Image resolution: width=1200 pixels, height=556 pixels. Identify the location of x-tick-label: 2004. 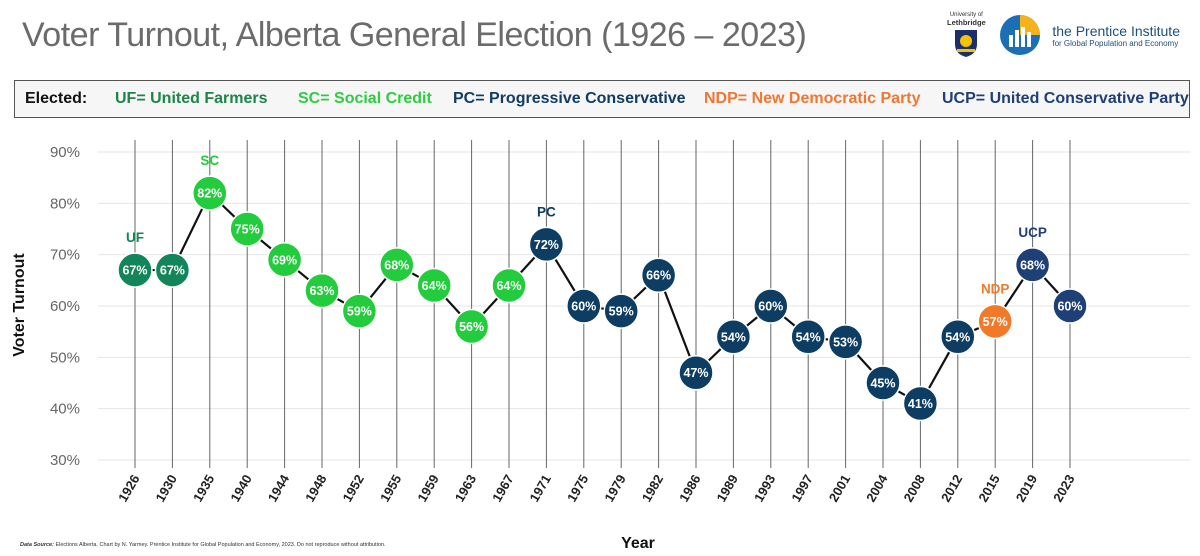
(877, 487).